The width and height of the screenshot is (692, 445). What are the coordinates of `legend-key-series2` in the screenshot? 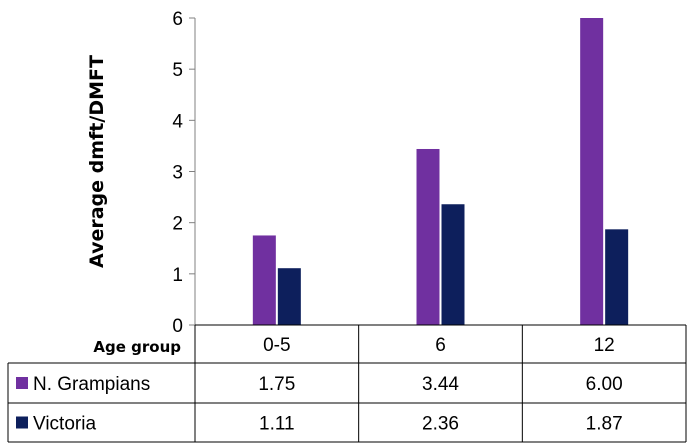 It's located at (22, 422).